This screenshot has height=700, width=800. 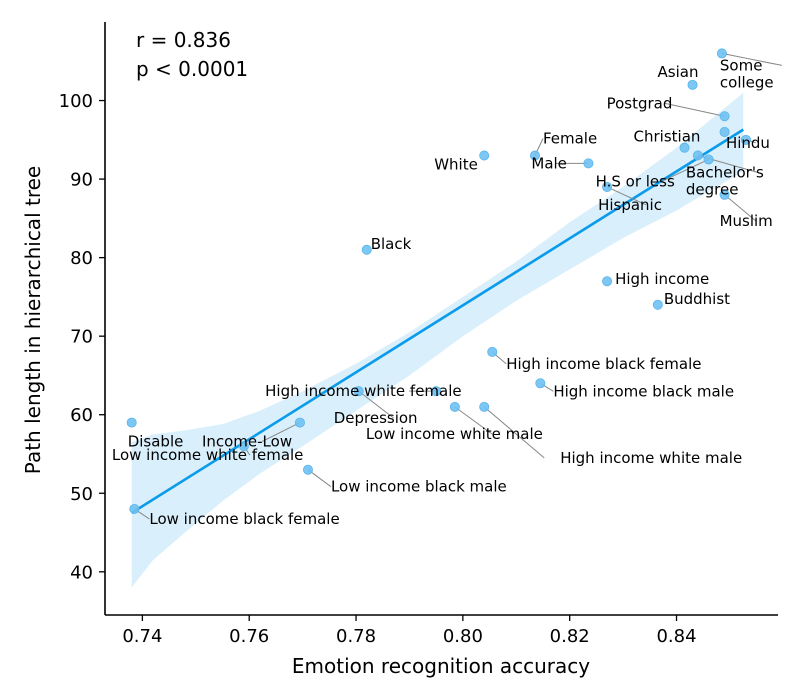 I want to click on point-label: Income-Low, so click(x=247, y=442).